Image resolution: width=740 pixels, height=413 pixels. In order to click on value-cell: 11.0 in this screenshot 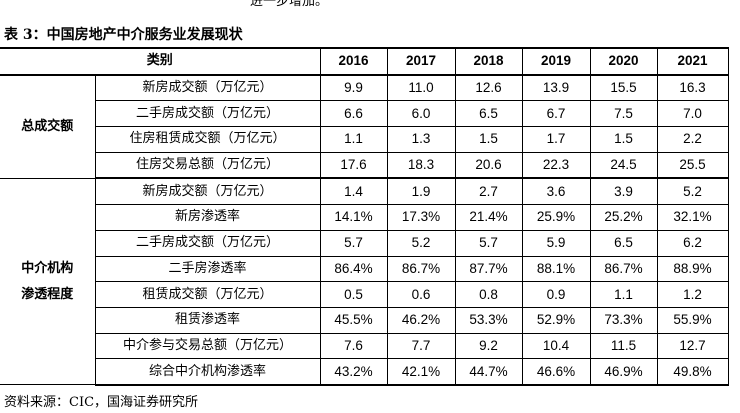, I will do `click(421, 88)`.